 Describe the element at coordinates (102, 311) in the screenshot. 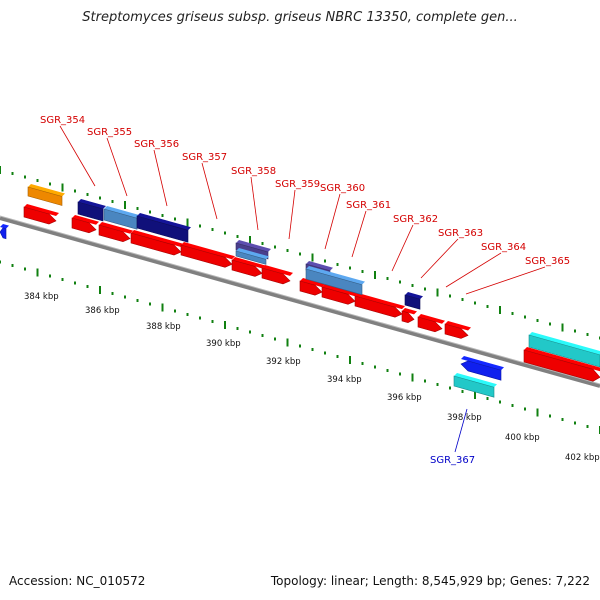

I see `ruler-label: 386 kbp` at that location.